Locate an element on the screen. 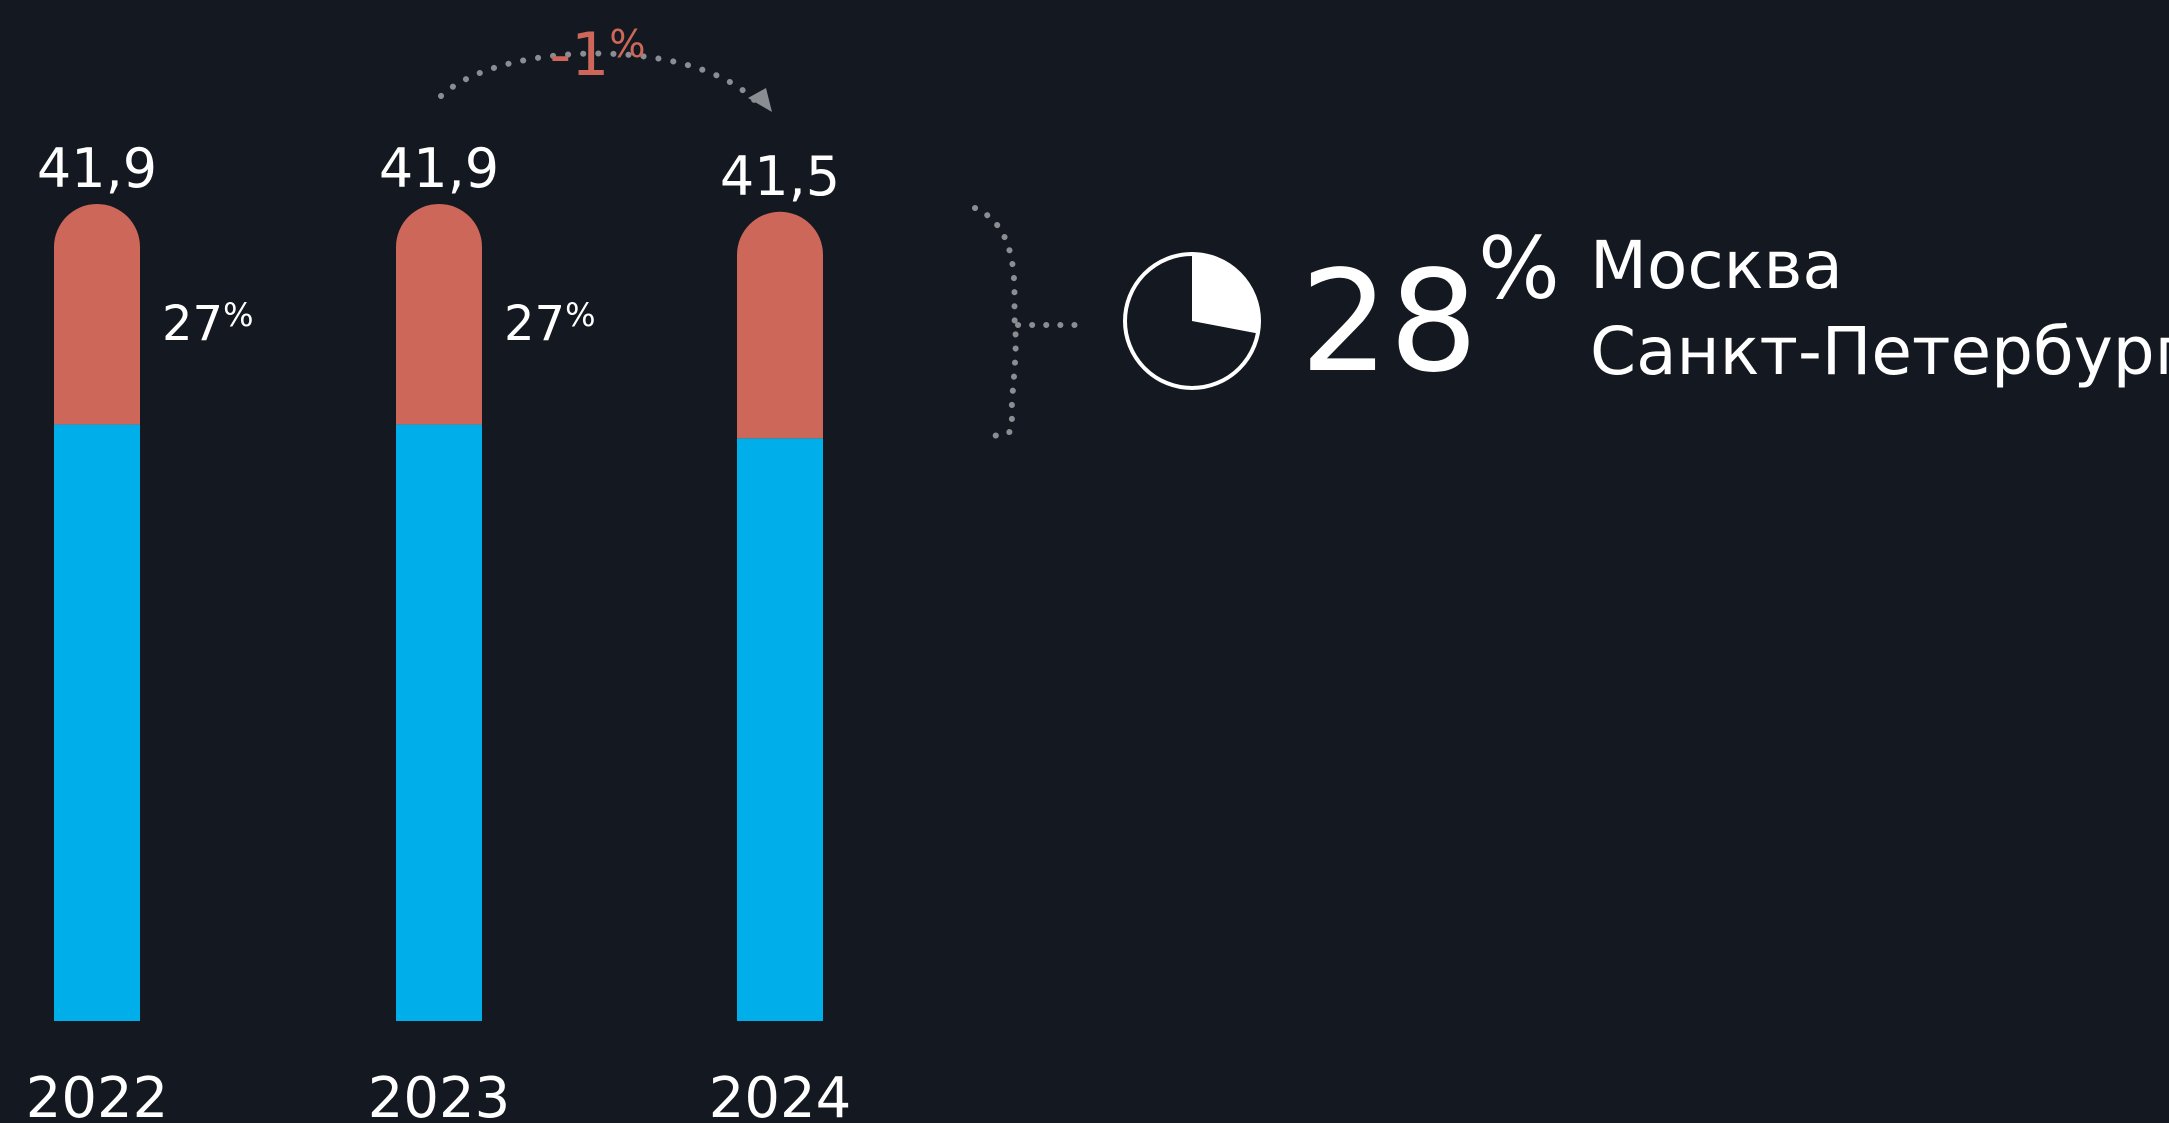 The image size is (2169, 1123). highlight-share-value: 28 is located at coordinates (1389, 322).